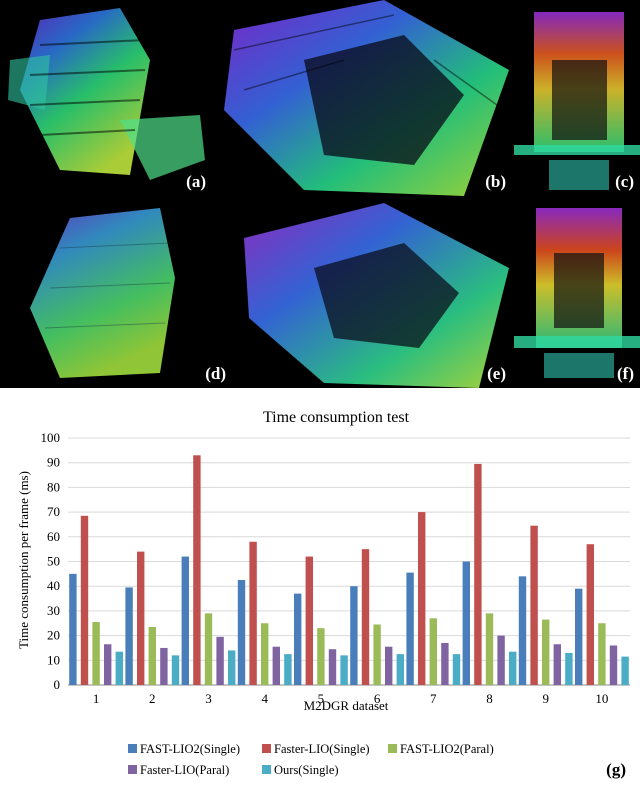 Image resolution: width=640 pixels, height=788 pixels. I want to click on point-cloud-panel-d: (d), so click(116, 293).